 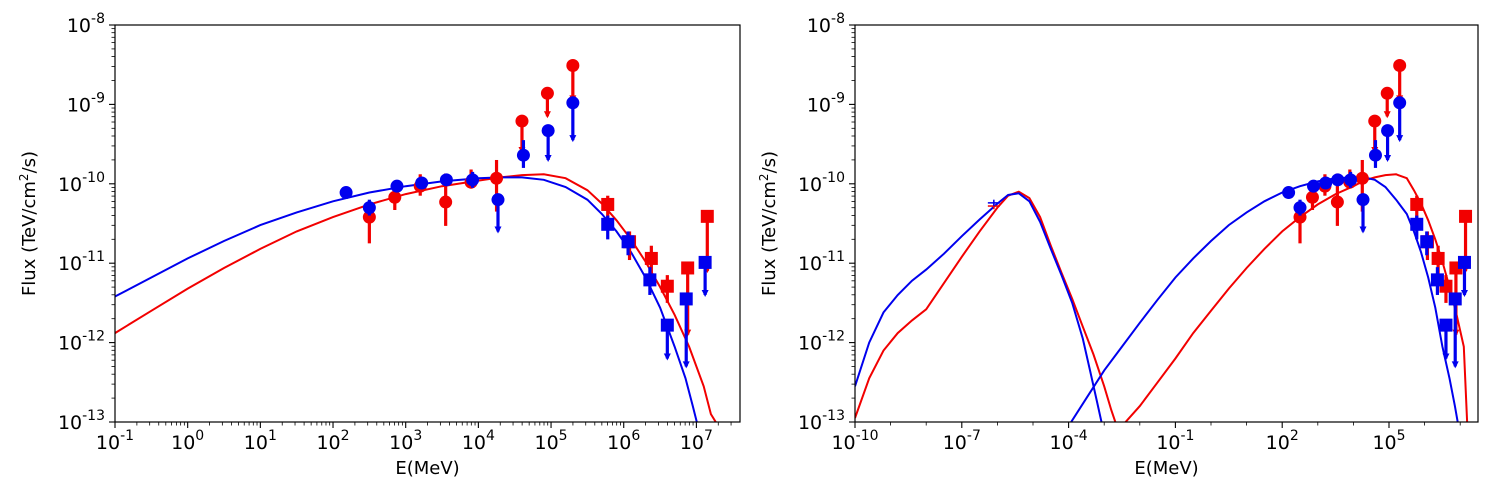 I want to click on blue-synchrotron-curve, so click(x=979, y=307).